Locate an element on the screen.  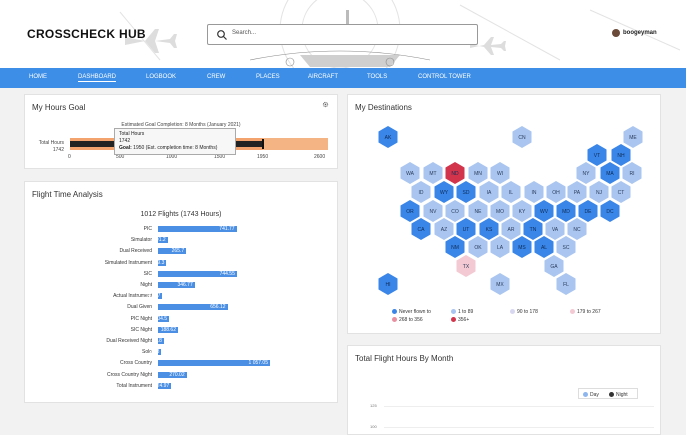
state-hex-ga: GA is located at coordinates (554, 266).